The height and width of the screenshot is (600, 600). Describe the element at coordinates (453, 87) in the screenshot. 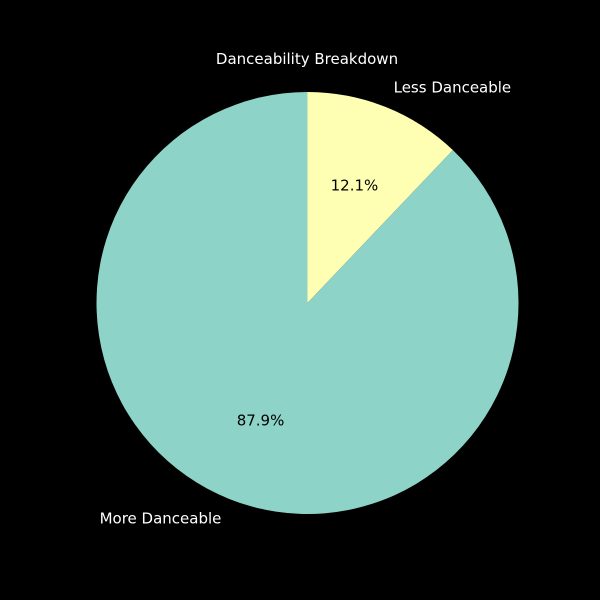

I see `slice-label-less-danceable: Less Danceable` at that location.